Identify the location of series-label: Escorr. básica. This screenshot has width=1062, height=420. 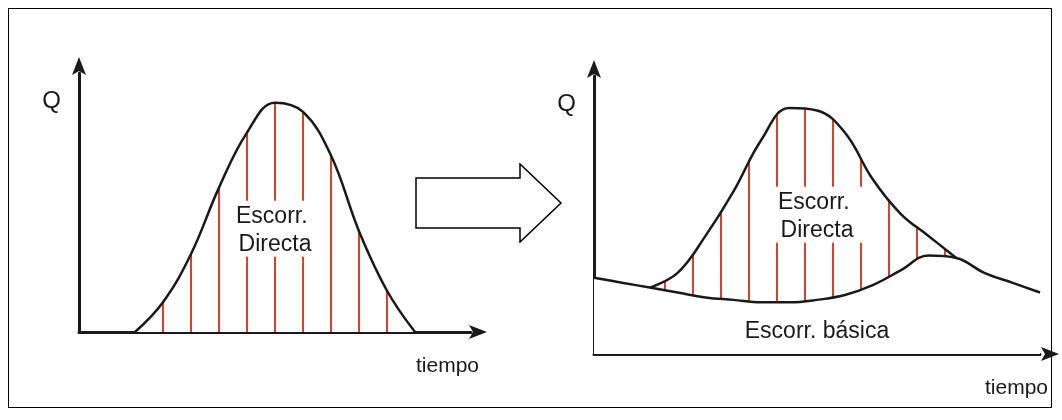
(817, 329).